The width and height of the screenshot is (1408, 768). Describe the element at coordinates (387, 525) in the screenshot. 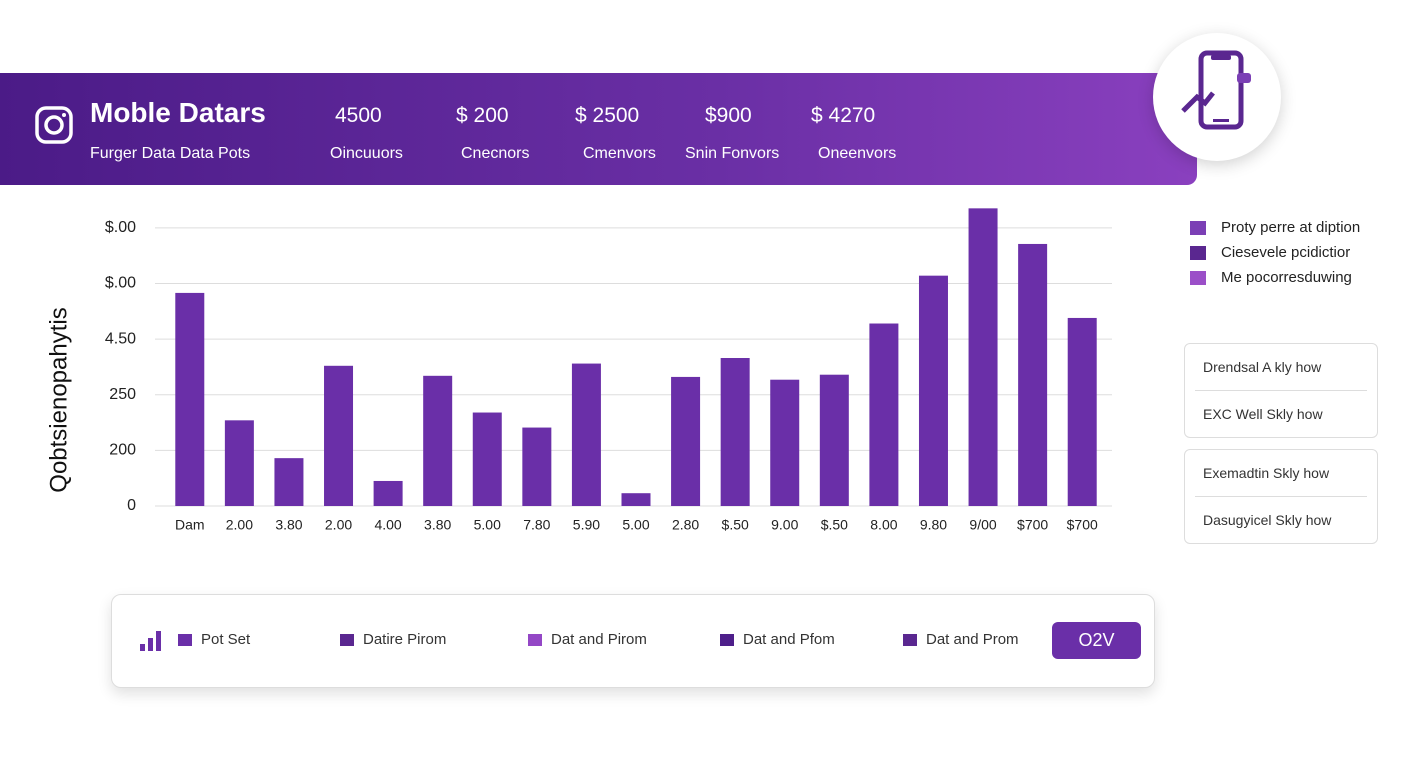

I see `x-tick-label: 4.00` at that location.